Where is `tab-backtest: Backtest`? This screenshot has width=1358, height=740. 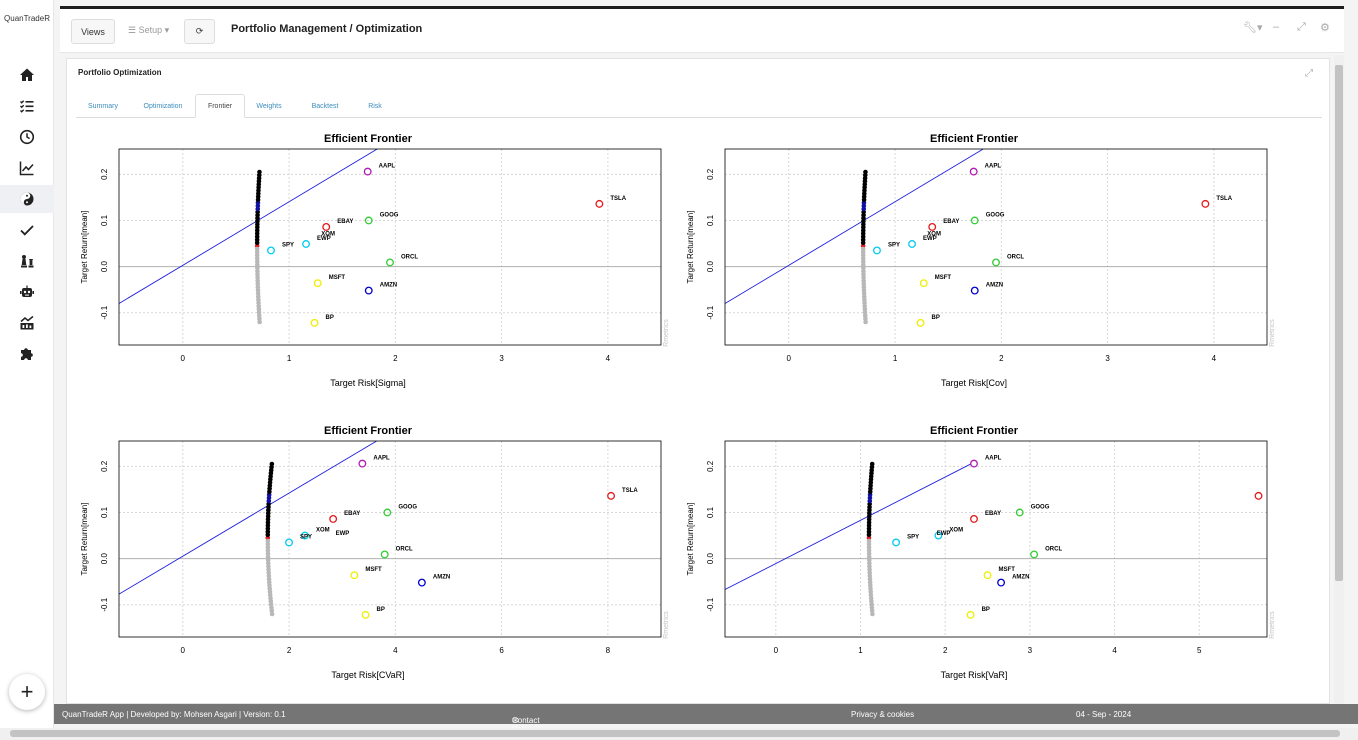 tab-backtest: Backtest is located at coordinates (325, 106).